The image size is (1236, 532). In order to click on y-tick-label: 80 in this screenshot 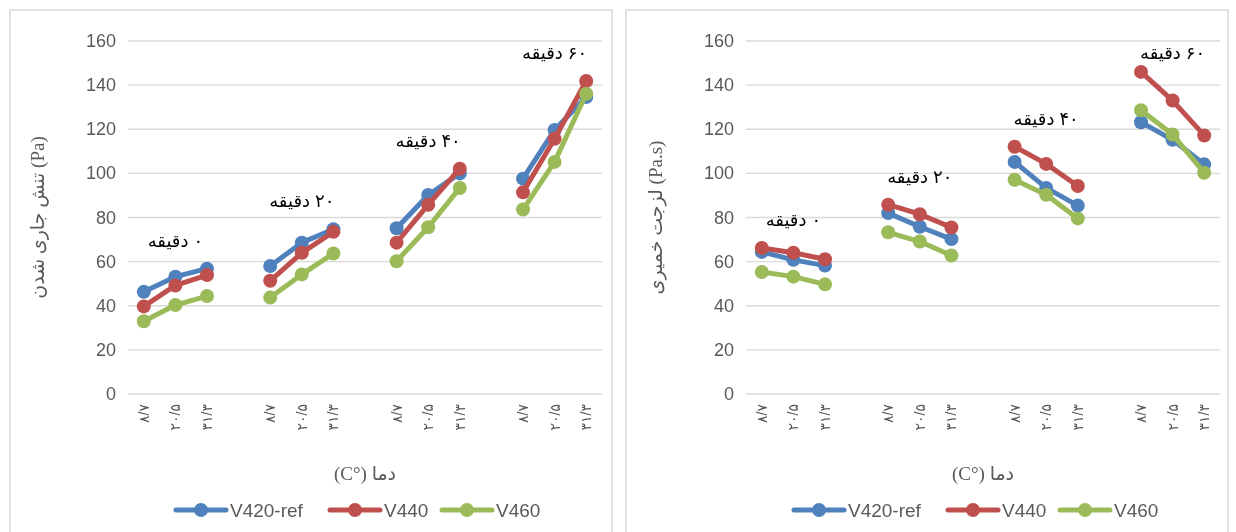, I will do `click(723, 217)`.